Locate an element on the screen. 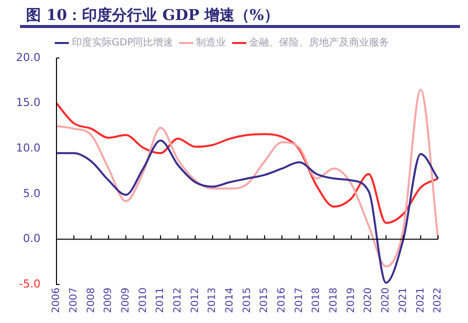  x-tick-label: 2006 is located at coordinates (56, 301).